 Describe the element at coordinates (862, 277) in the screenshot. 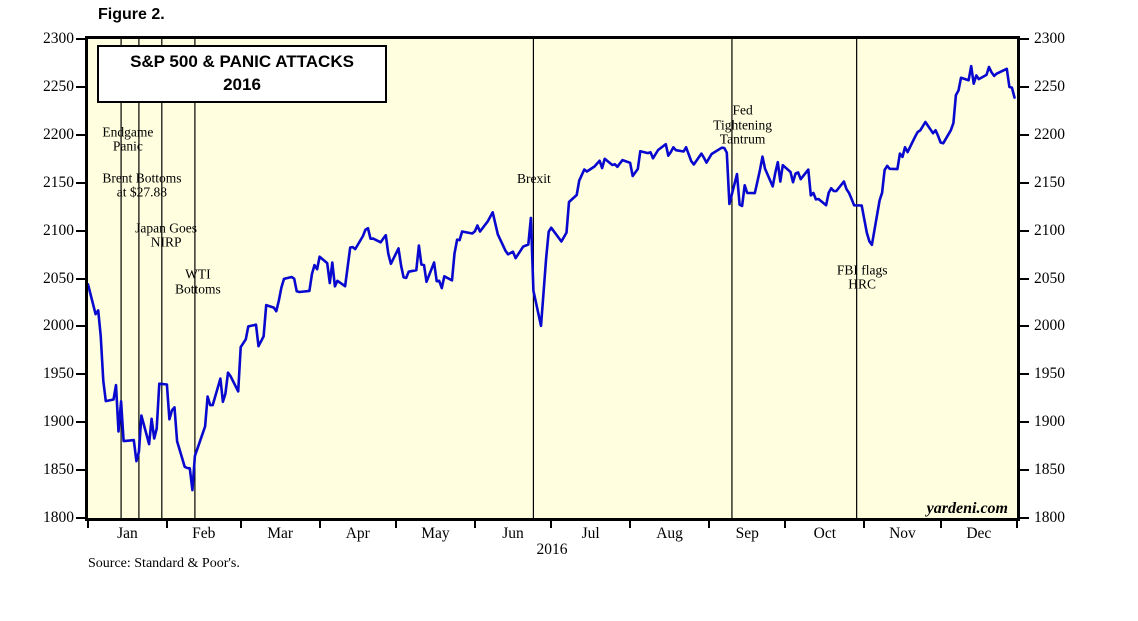

I see `event-annotation: FBI flags HRC` at that location.